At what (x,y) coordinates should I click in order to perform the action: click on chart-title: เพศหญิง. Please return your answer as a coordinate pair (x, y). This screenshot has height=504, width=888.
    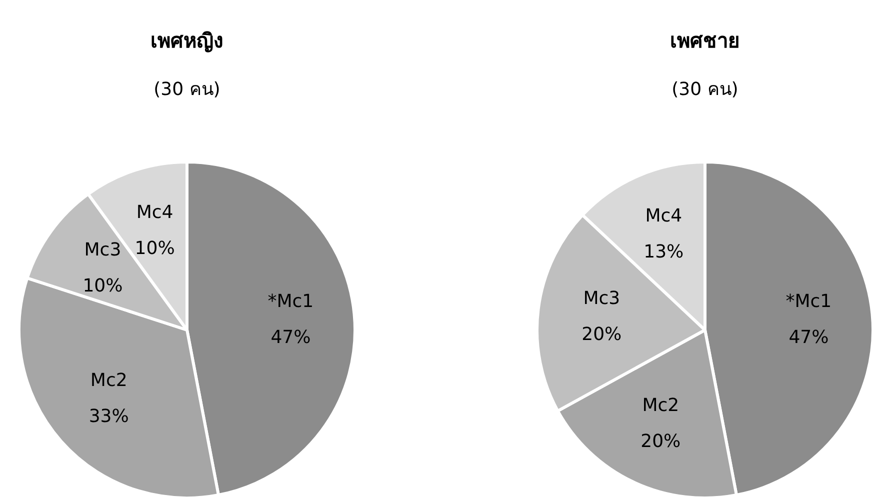
    Looking at the image, I should click on (187, 40).